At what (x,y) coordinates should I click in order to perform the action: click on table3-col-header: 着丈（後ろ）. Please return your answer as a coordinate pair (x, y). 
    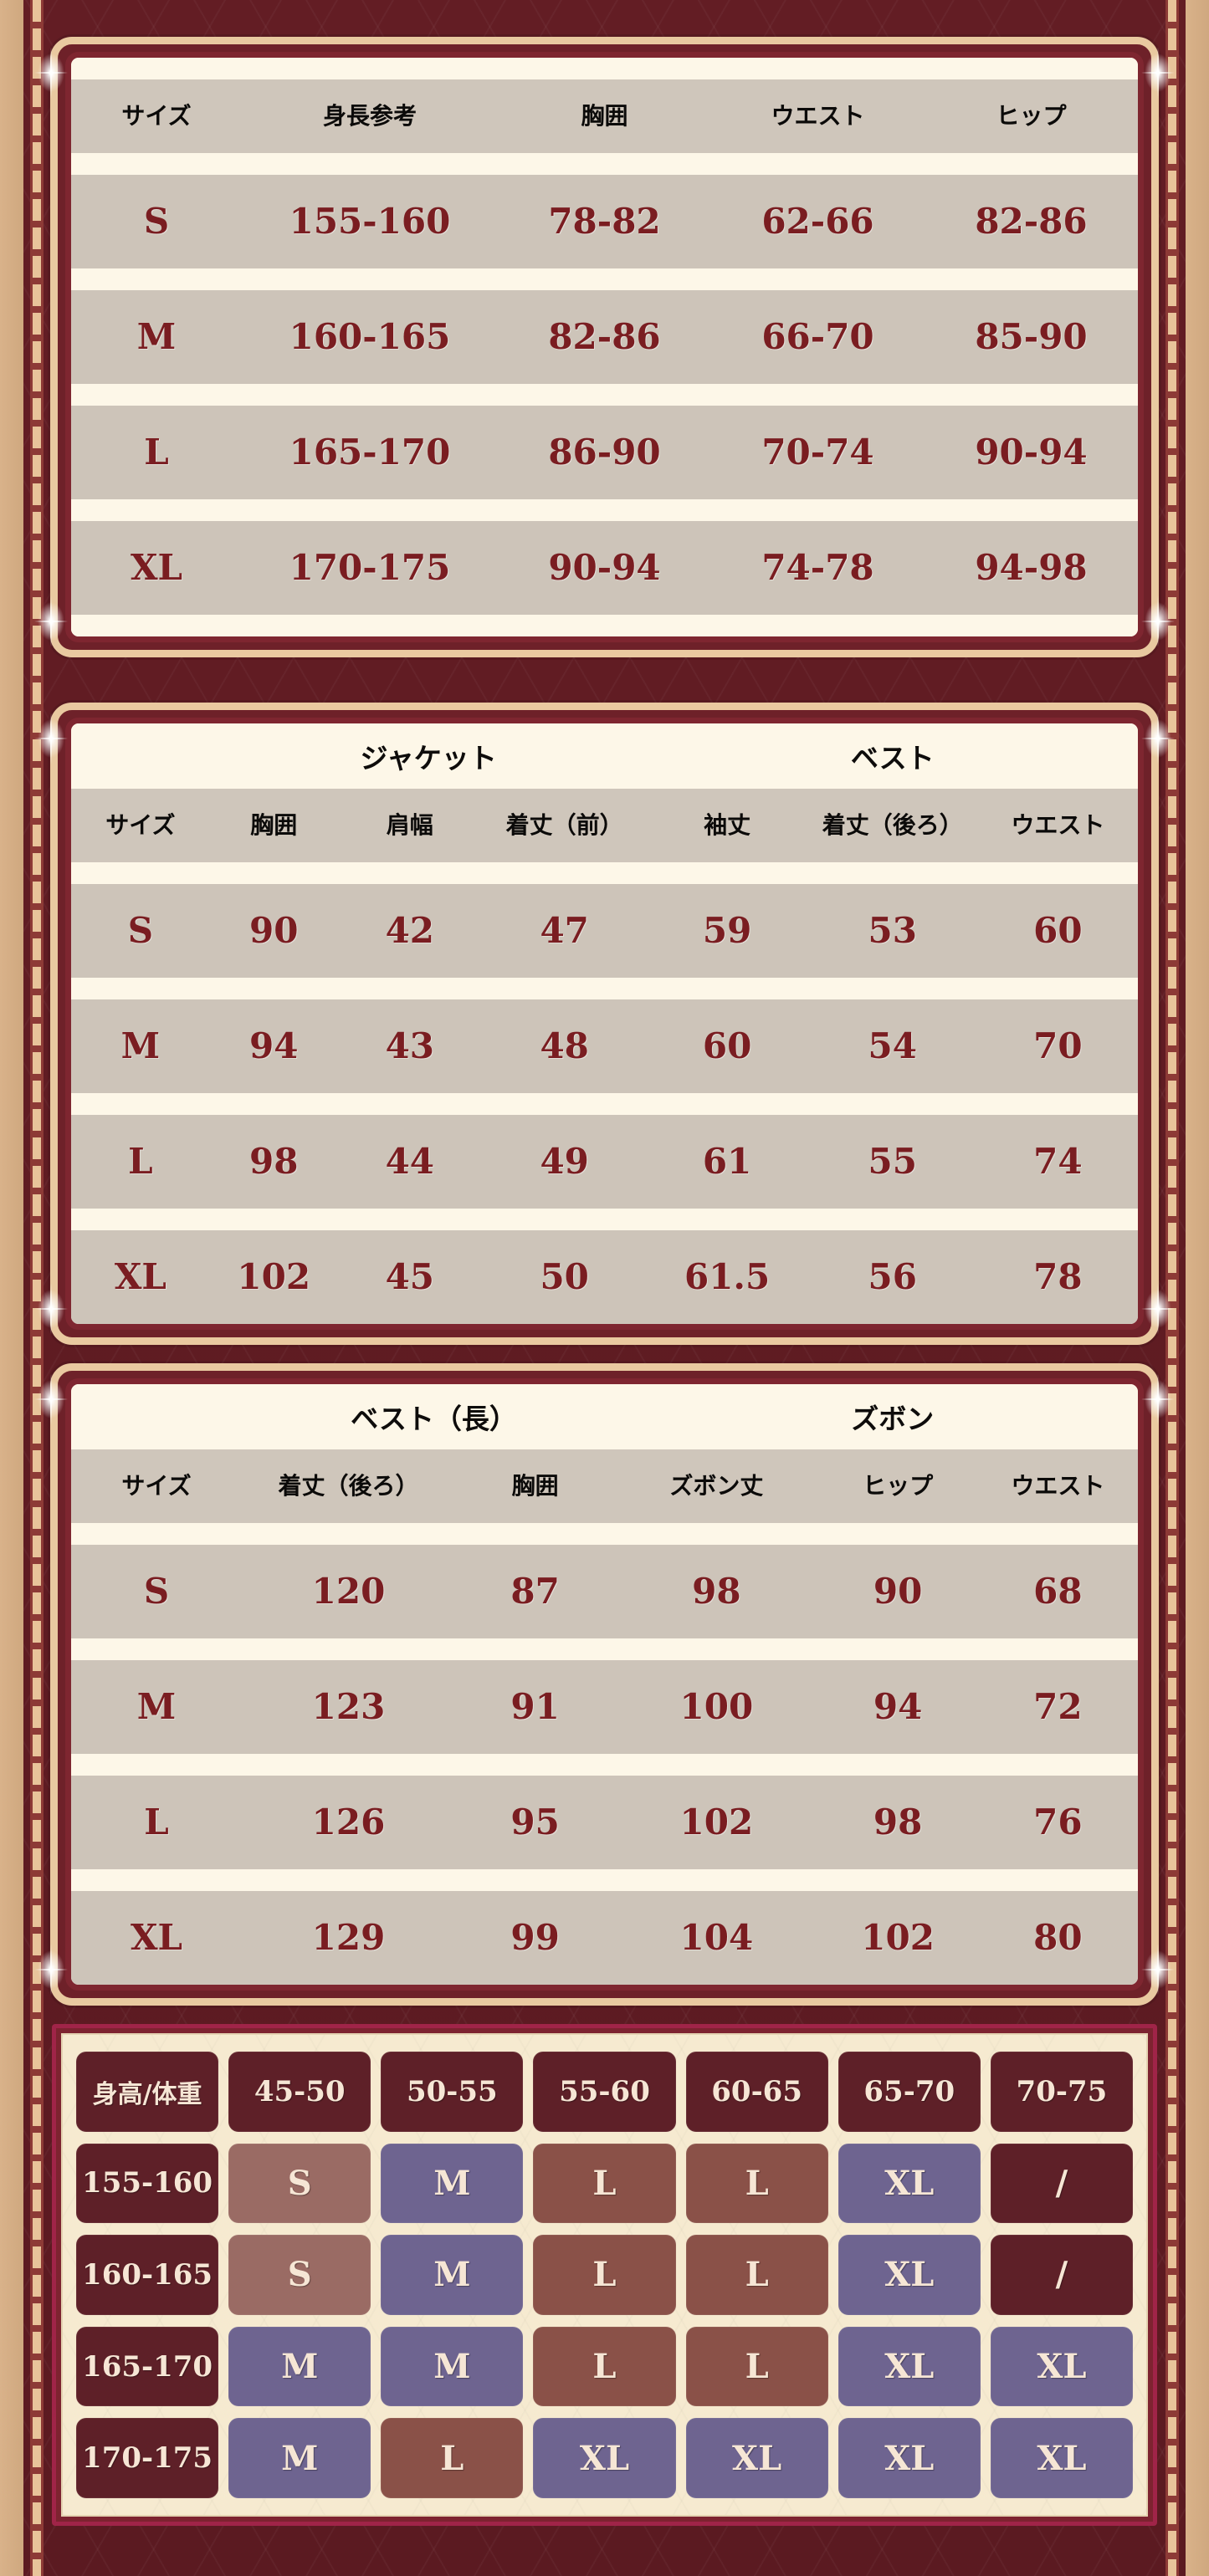
    Looking at the image, I should click on (349, 1486).